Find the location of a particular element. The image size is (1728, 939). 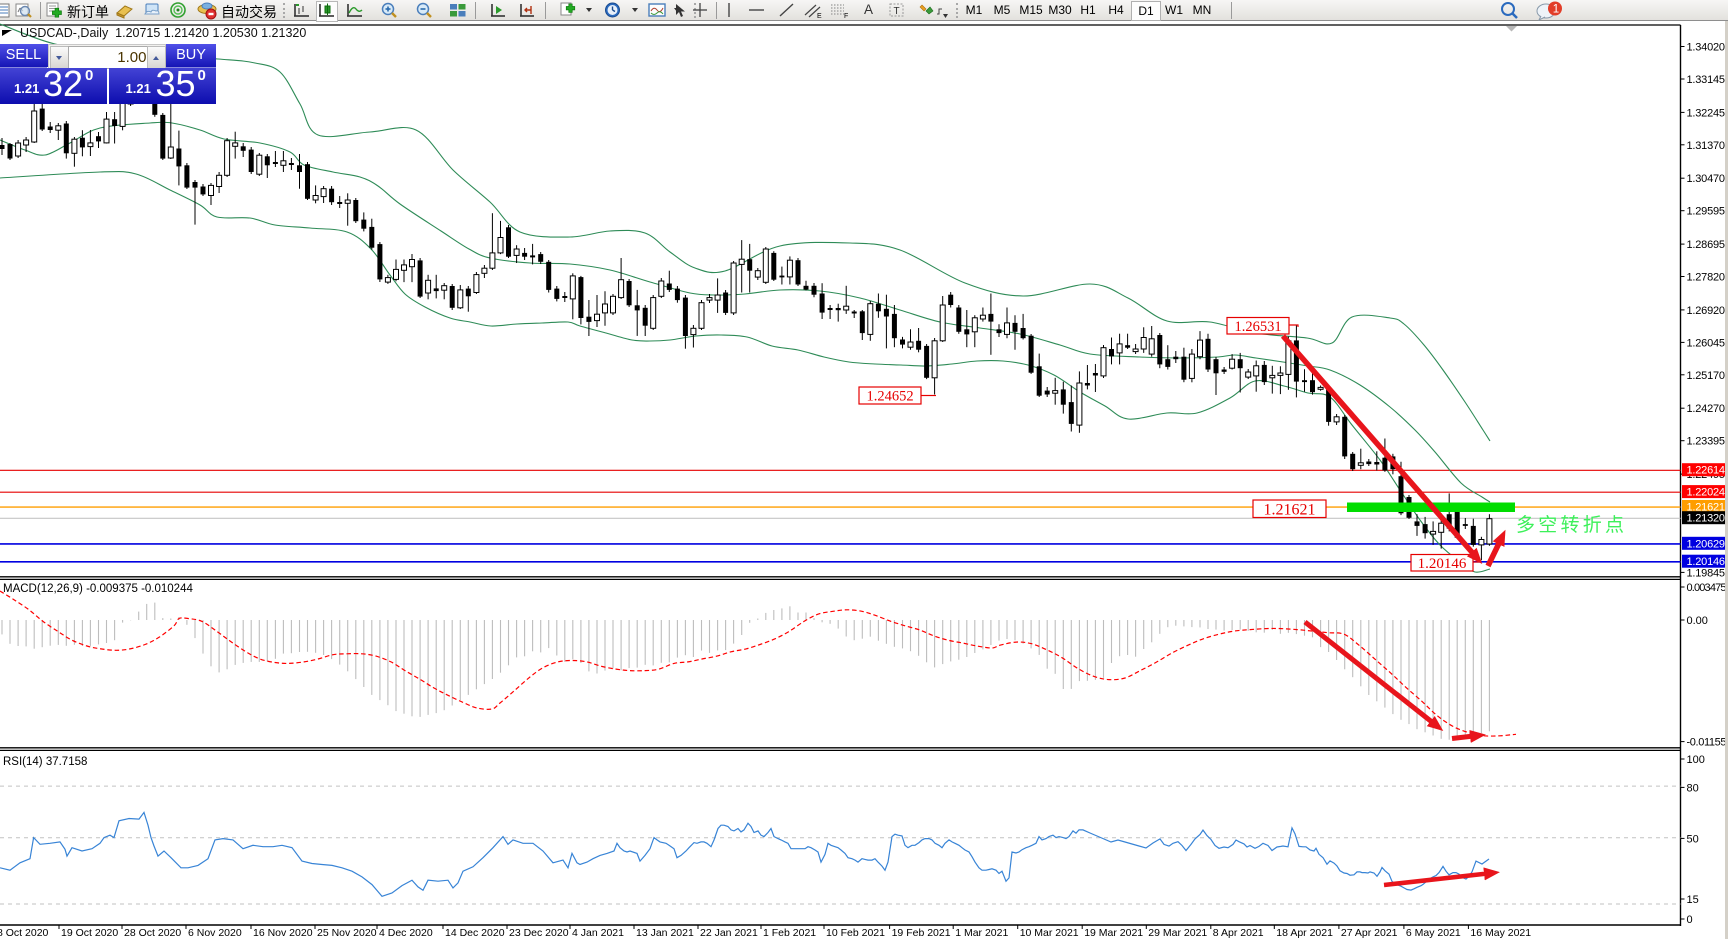

svg-text: E is located at coordinates (819, 16).